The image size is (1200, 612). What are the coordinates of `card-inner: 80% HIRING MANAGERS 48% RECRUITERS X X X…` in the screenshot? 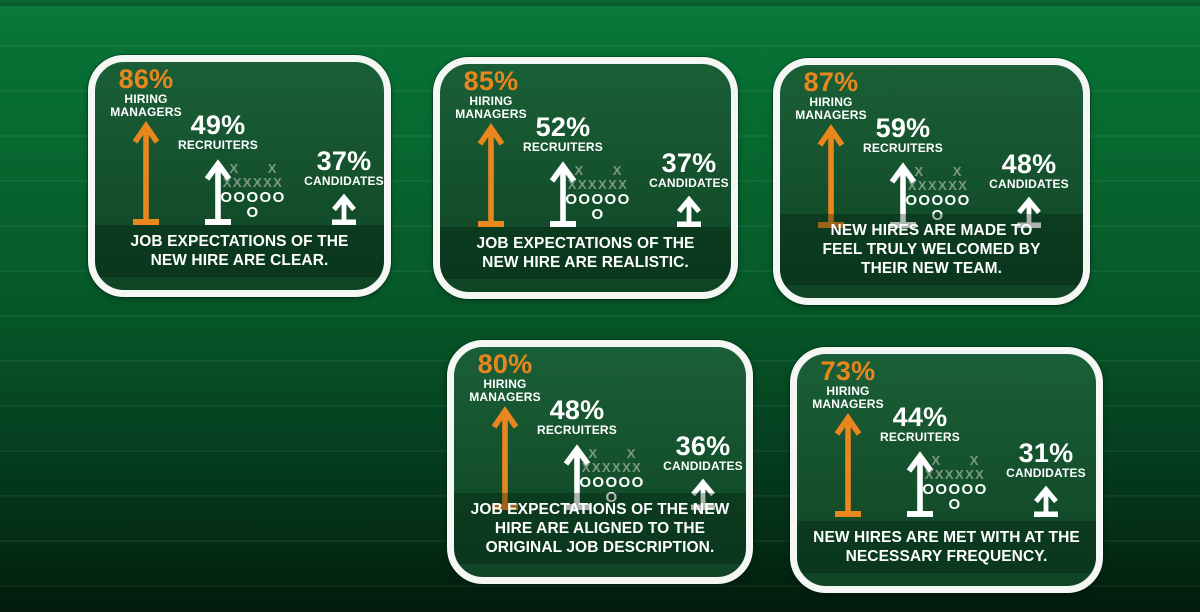 It's located at (600, 462).